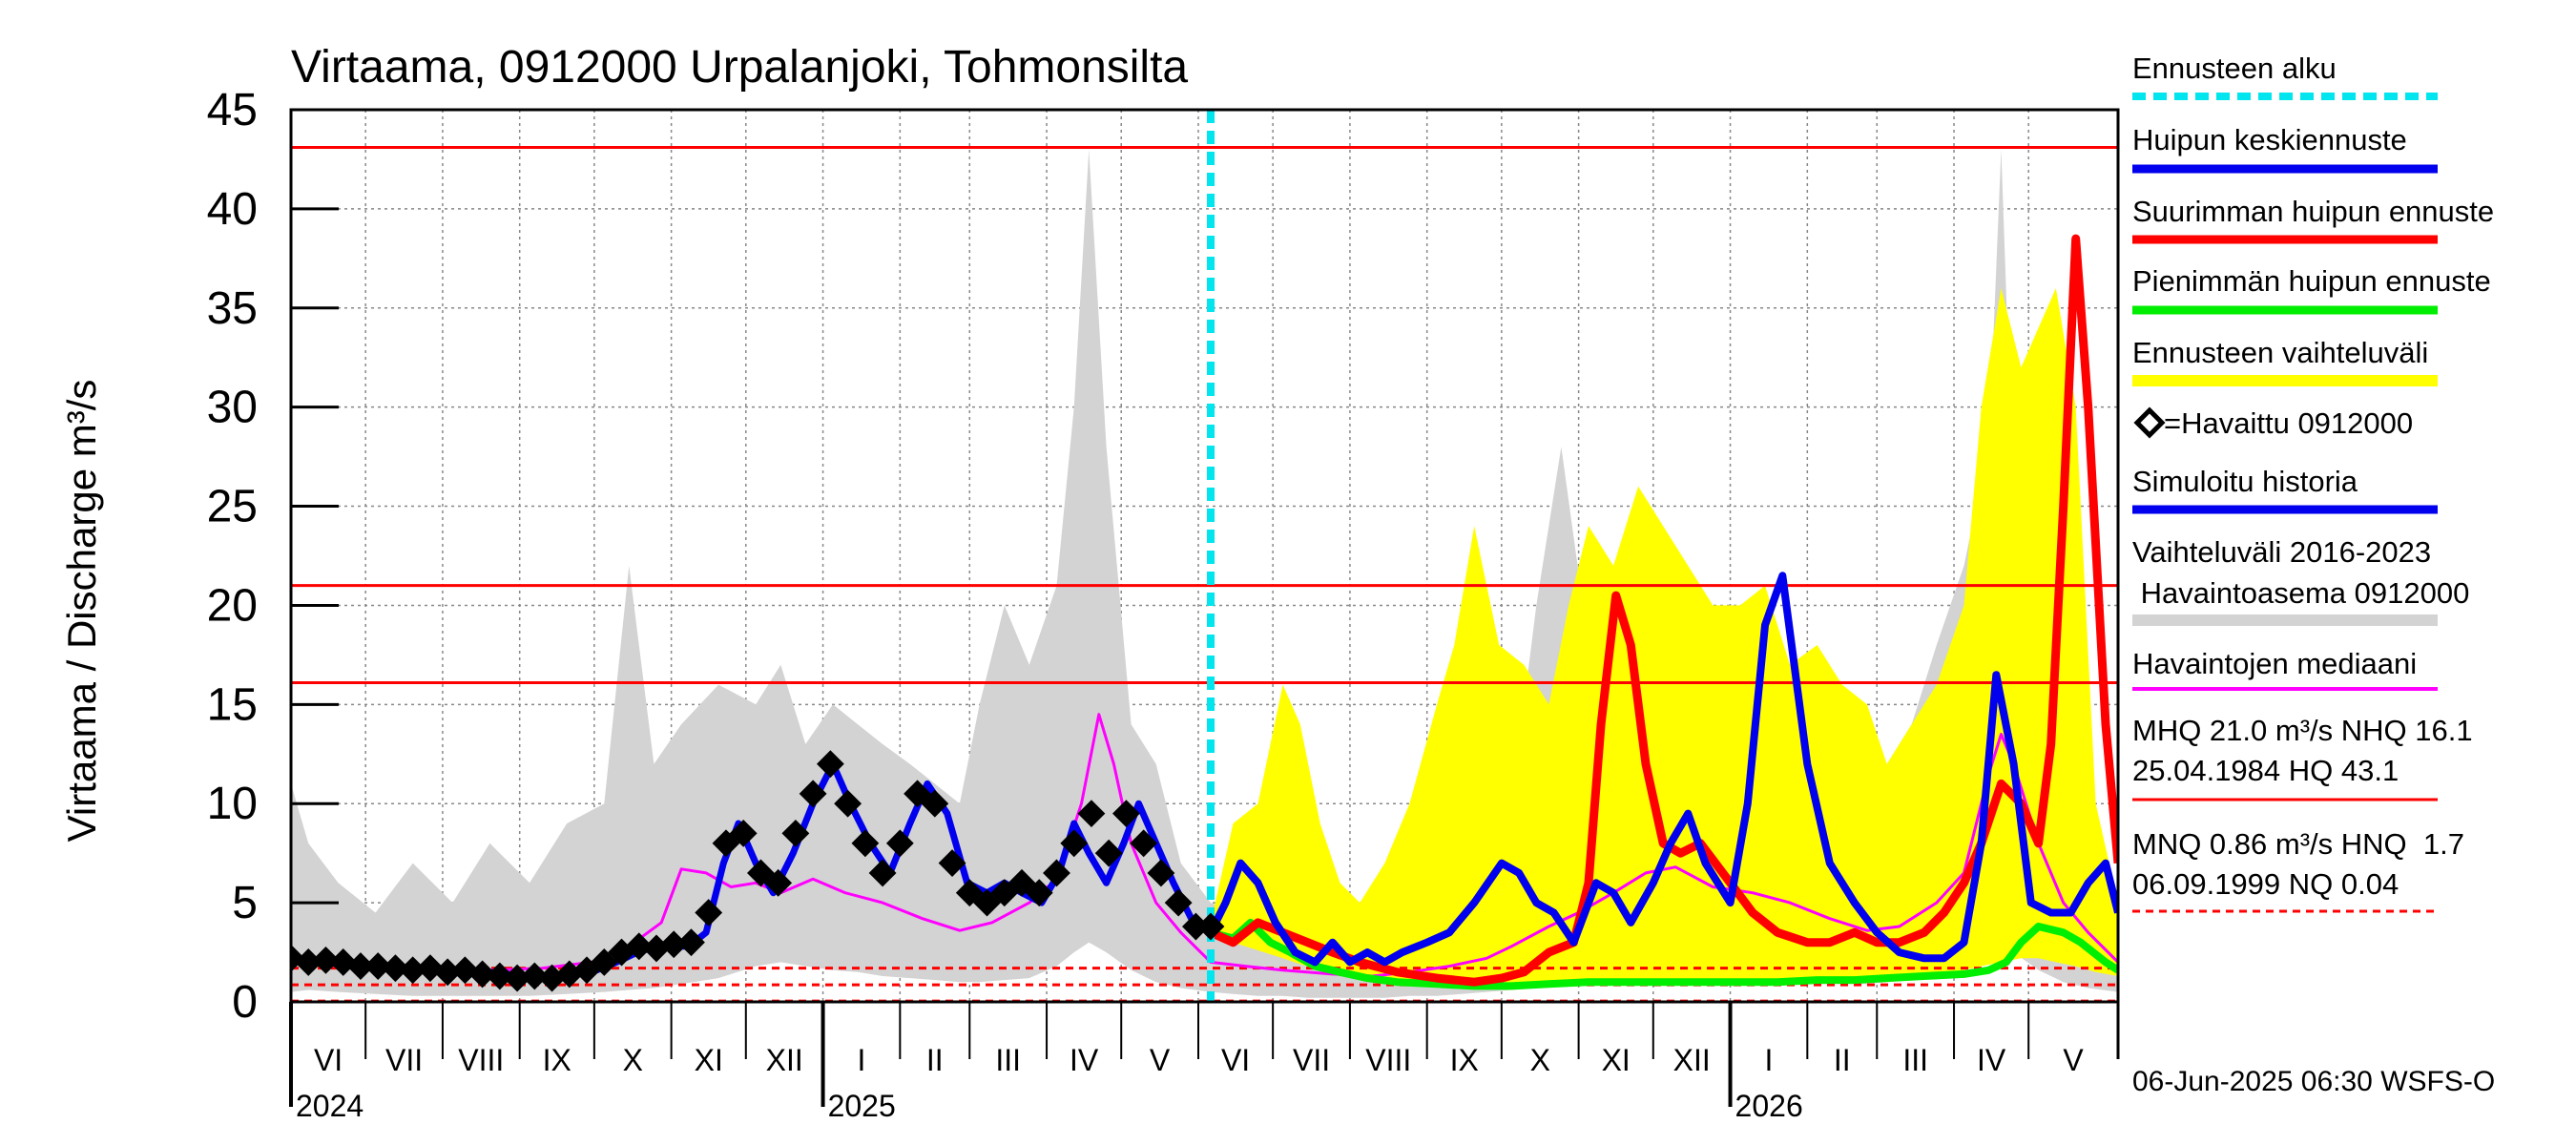 This screenshot has width=2576, height=1145. What do you see at coordinates (2234, 69) in the screenshot?
I see `legend-label-forecast-start: Ennusteen alku` at bounding box center [2234, 69].